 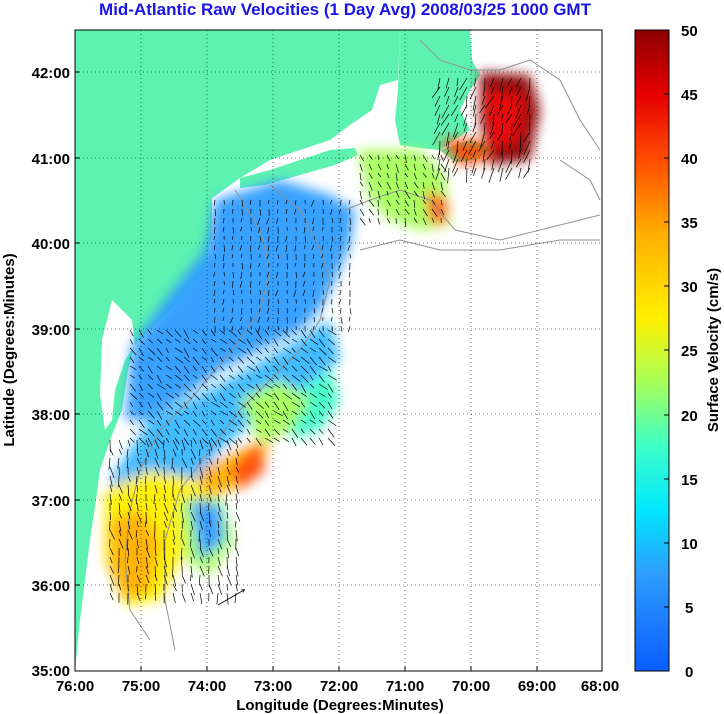 What do you see at coordinates (9, 349) in the screenshot?
I see `y-axis-label: Latitude (Degrees:Minutes)` at bounding box center [9, 349].